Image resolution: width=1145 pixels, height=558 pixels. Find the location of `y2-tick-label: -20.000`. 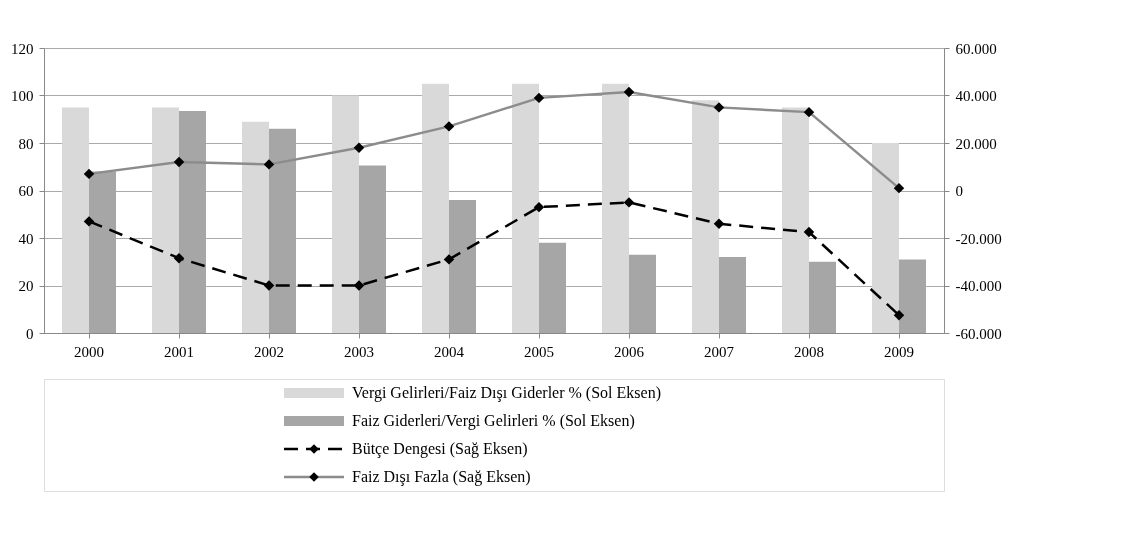

y2-tick-label: -20.000 is located at coordinates (978, 238).